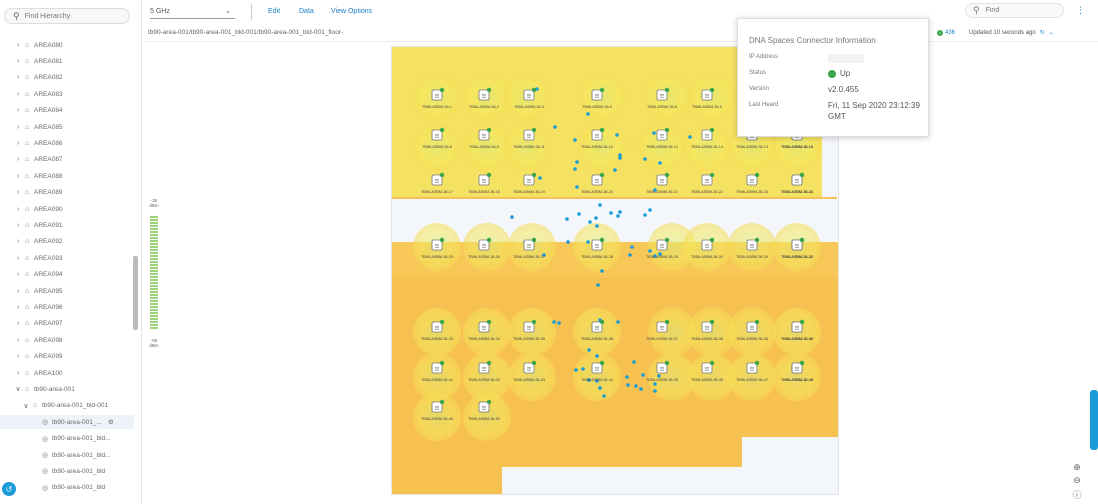 This screenshot has width=1098, height=504. Describe the element at coordinates (707, 248) in the screenshot. I see `access-point: ☰ TB56-ASBM-36-30` at that location.